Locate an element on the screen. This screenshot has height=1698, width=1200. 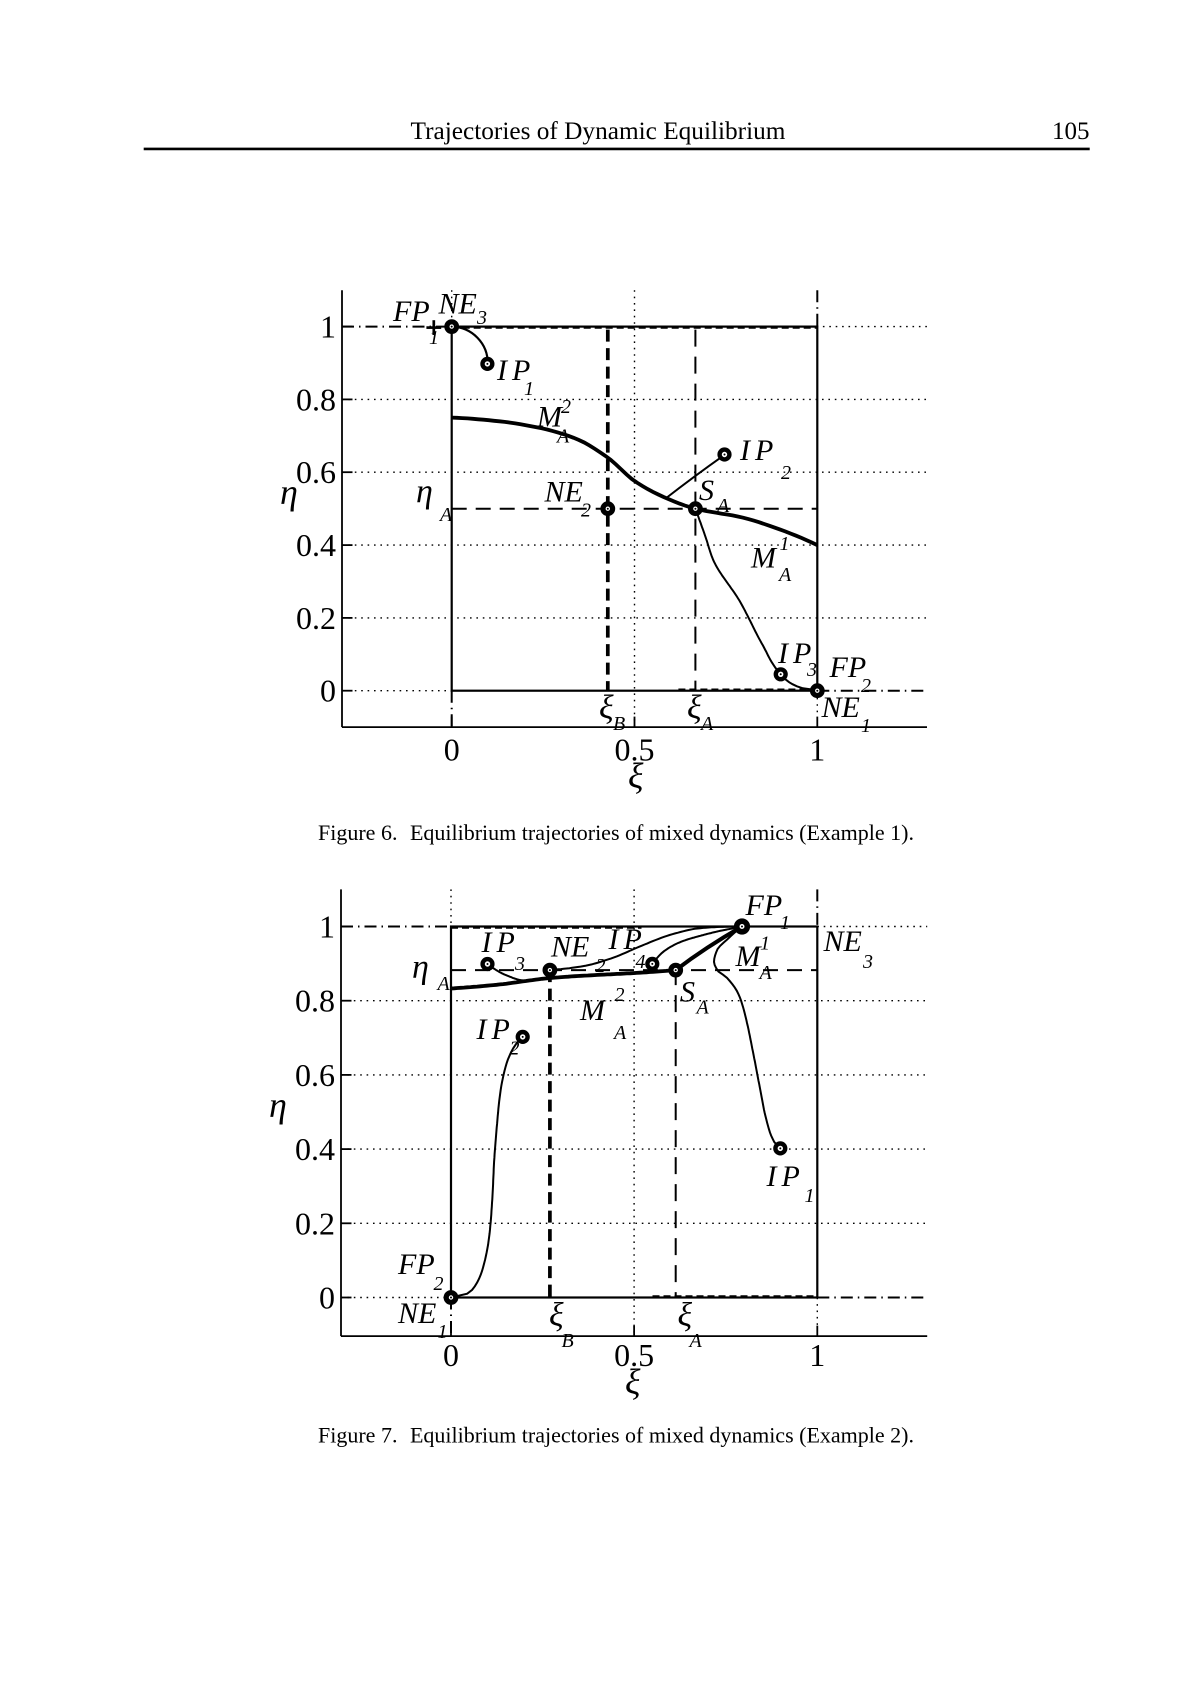
svg-text: 105 is located at coordinates (1071, 131).